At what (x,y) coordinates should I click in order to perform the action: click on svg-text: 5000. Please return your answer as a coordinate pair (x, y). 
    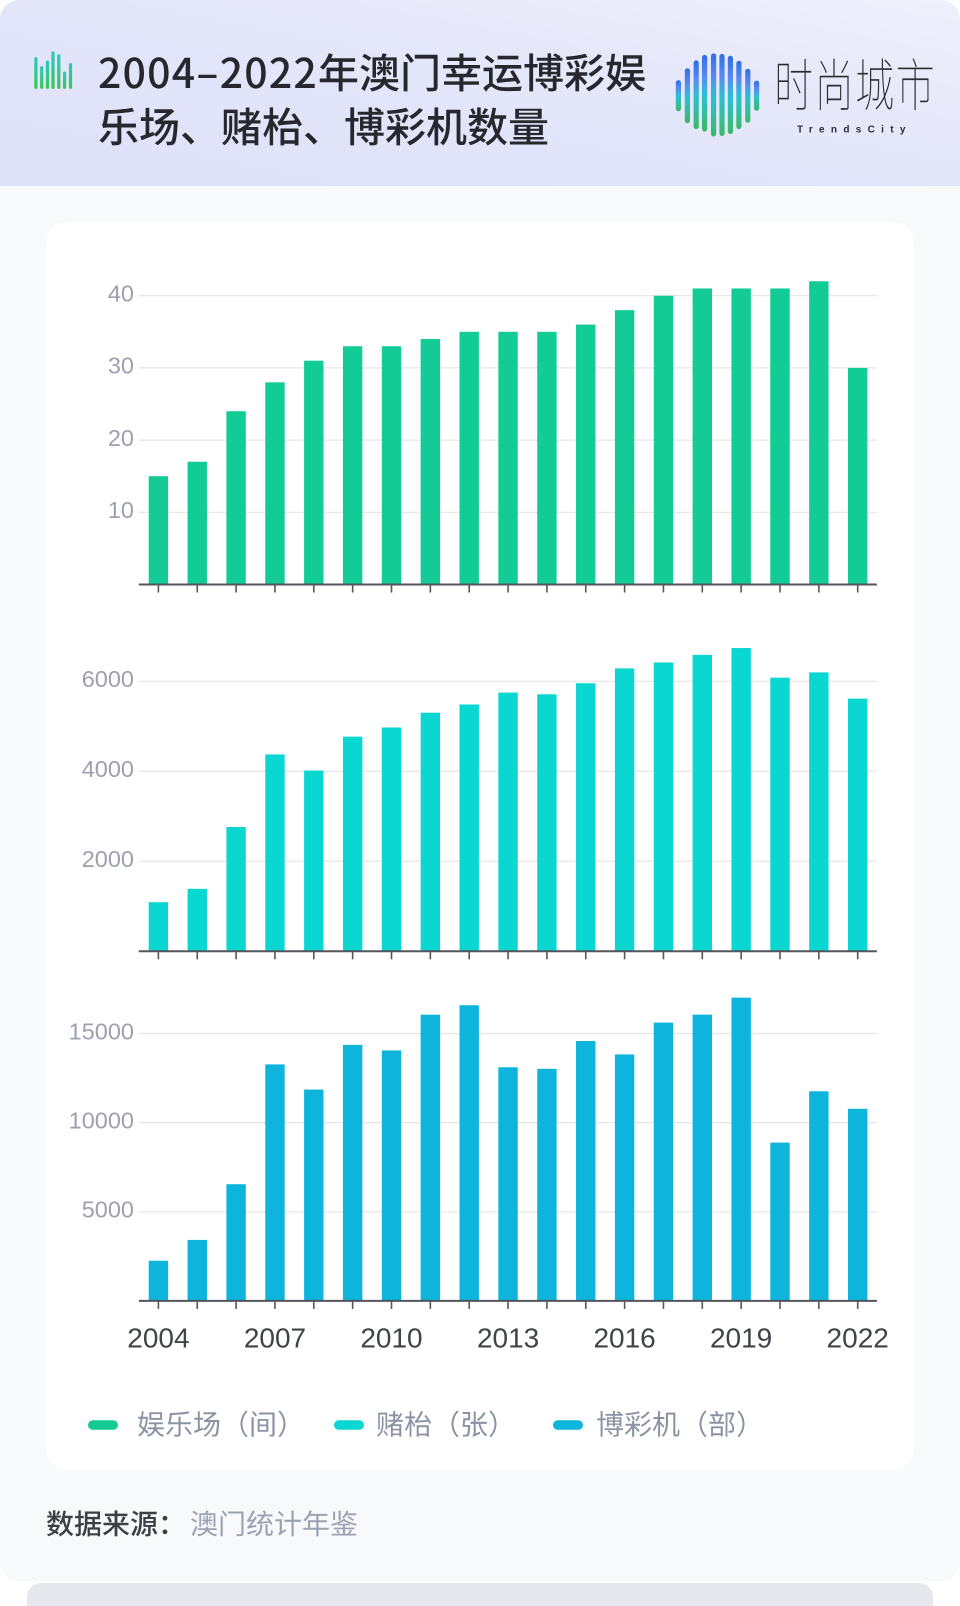
    Looking at the image, I should click on (108, 1210).